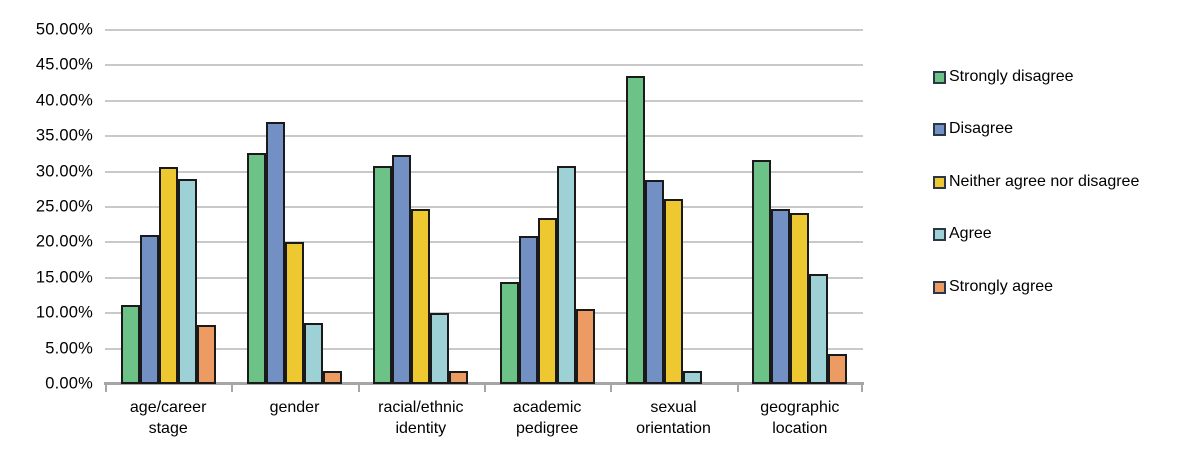  I want to click on bar-disagree-academic, so click(528, 310).